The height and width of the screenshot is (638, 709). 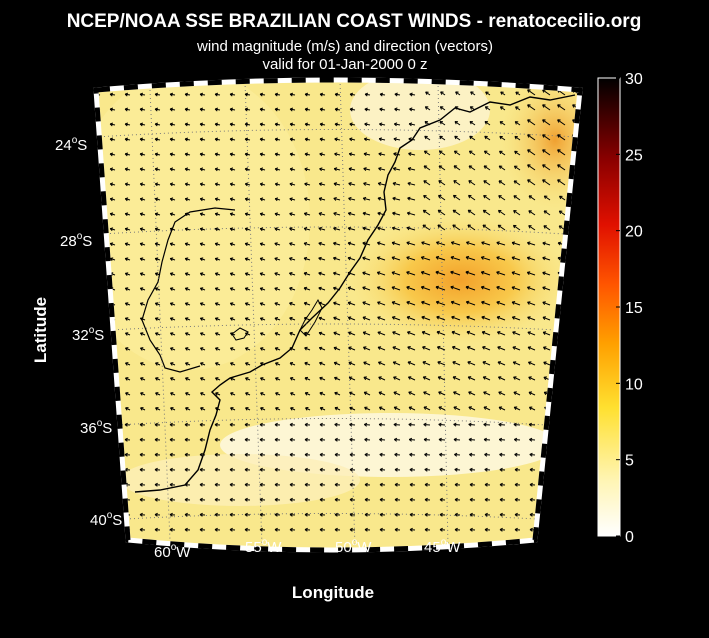 What do you see at coordinates (344, 64) in the screenshot?
I see `map-subtitle-line2: valid for 01-Jan-2000 0 z` at bounding box center [344, 64].